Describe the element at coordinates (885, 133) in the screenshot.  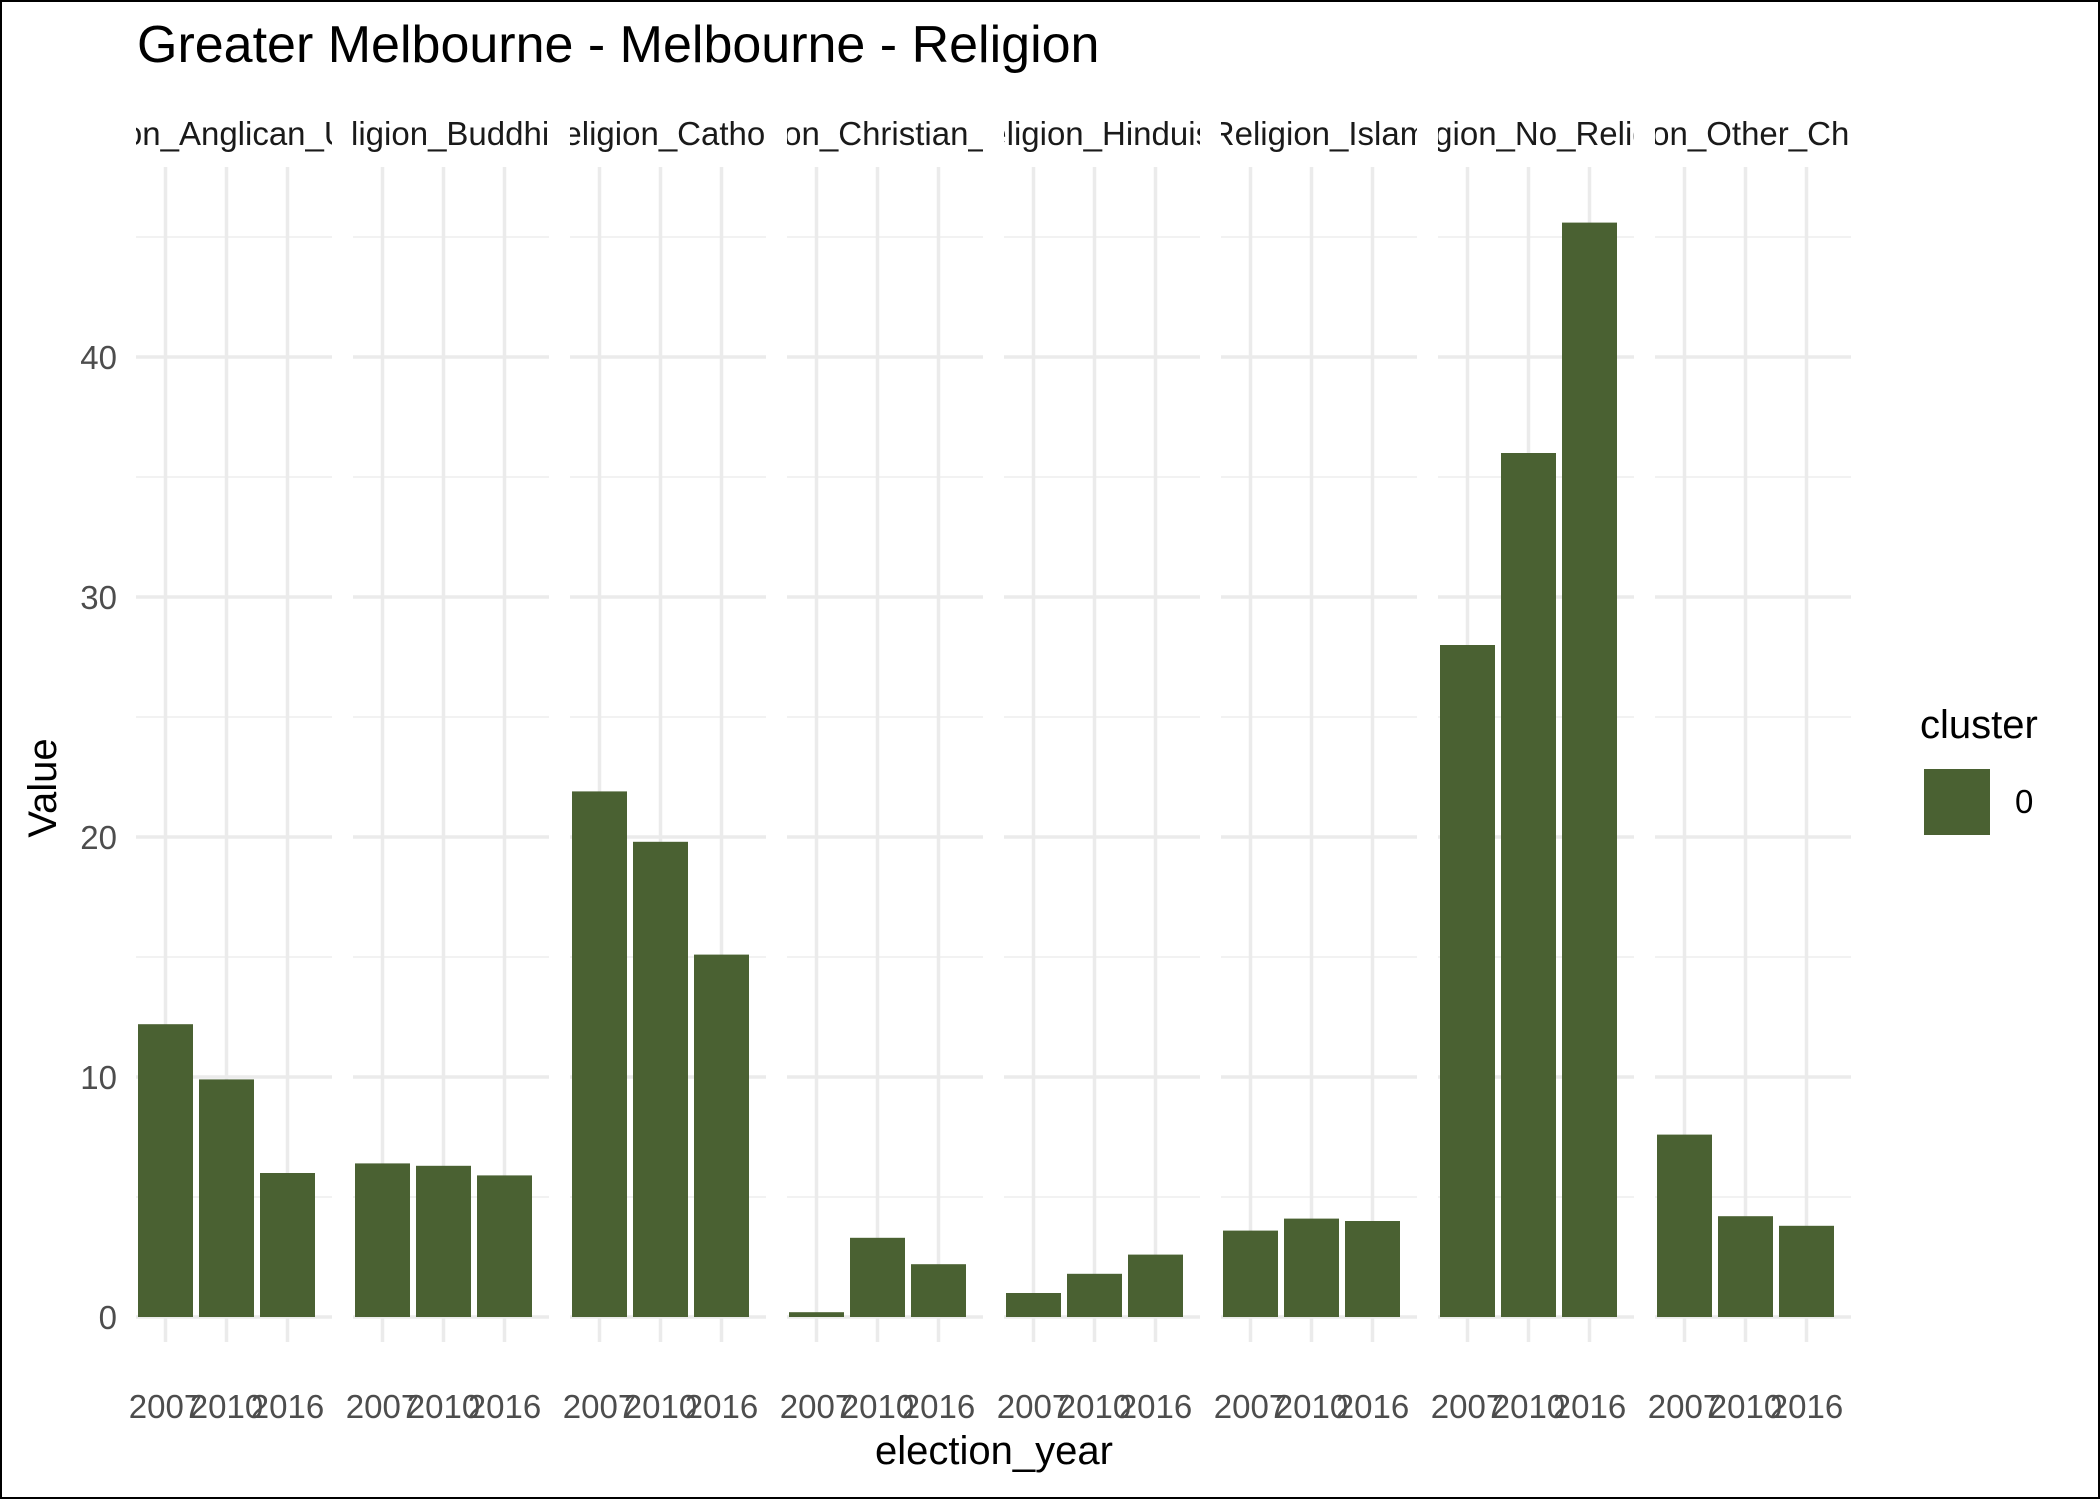
I see `facet-strip-label: Religion_Christian_Other` at that location.